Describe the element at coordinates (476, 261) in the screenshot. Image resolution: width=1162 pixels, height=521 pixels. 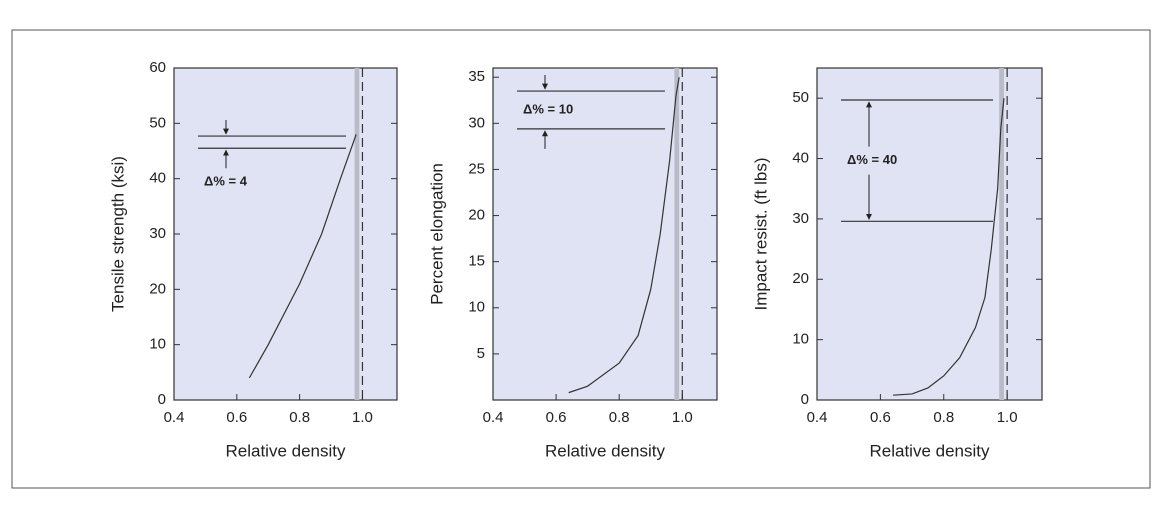
I see `y-tick-label: 15` at that location.